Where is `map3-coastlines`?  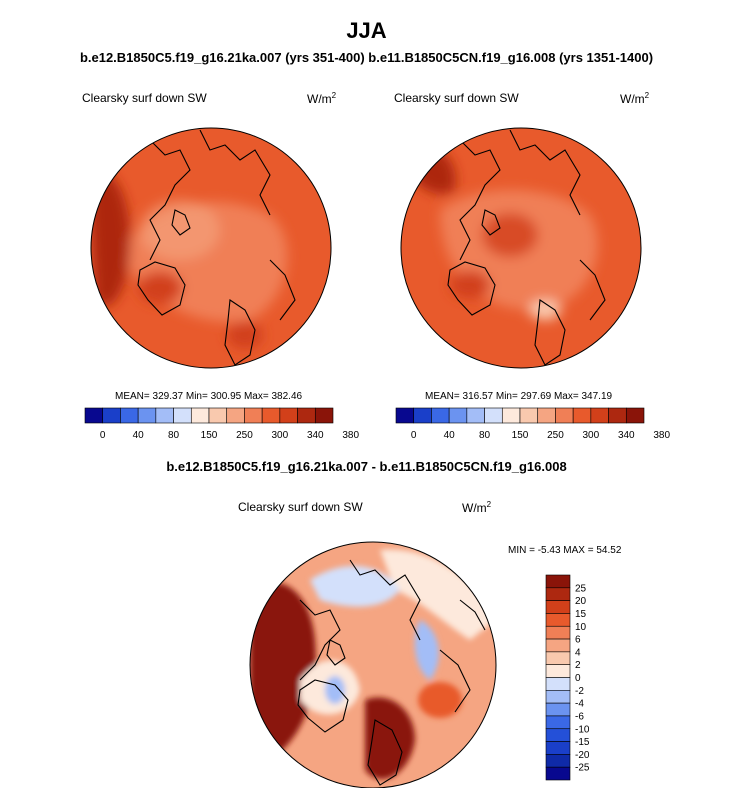 map3-coastlines is located at coordinates (391, 672).